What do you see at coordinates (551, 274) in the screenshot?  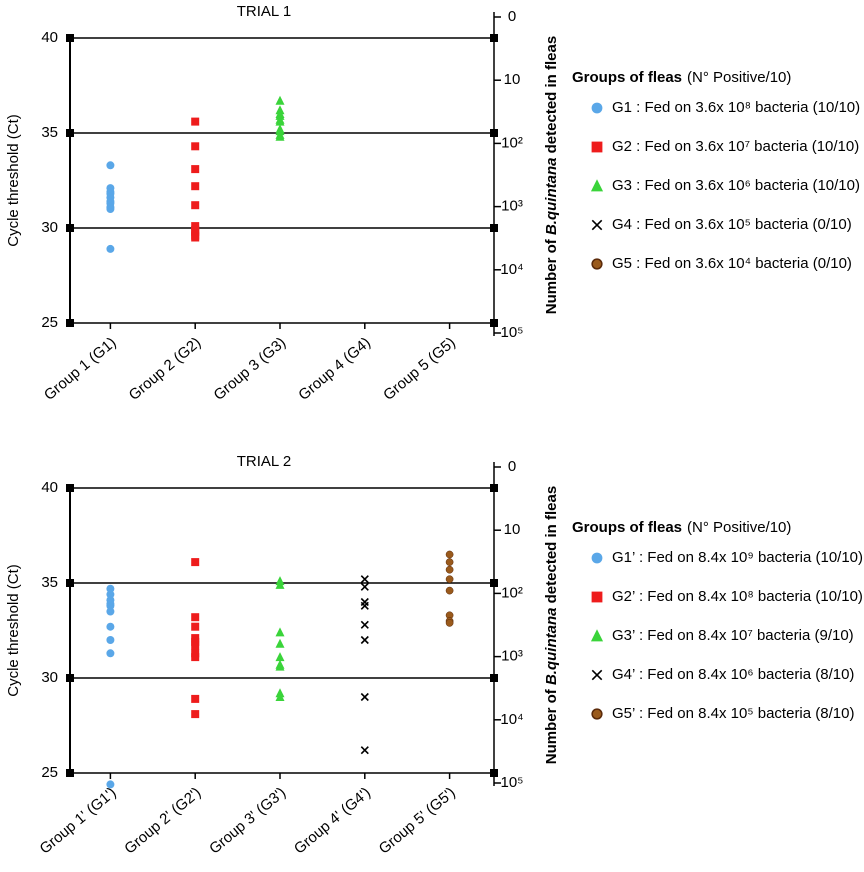 I see `y2-axis-label-part: Number of` at bounding box center [551, 274].